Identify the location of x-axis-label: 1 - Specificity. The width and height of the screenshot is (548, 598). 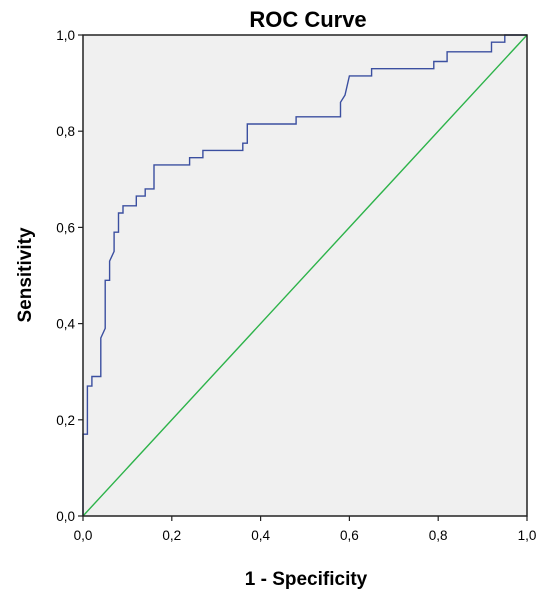
(306, 579).